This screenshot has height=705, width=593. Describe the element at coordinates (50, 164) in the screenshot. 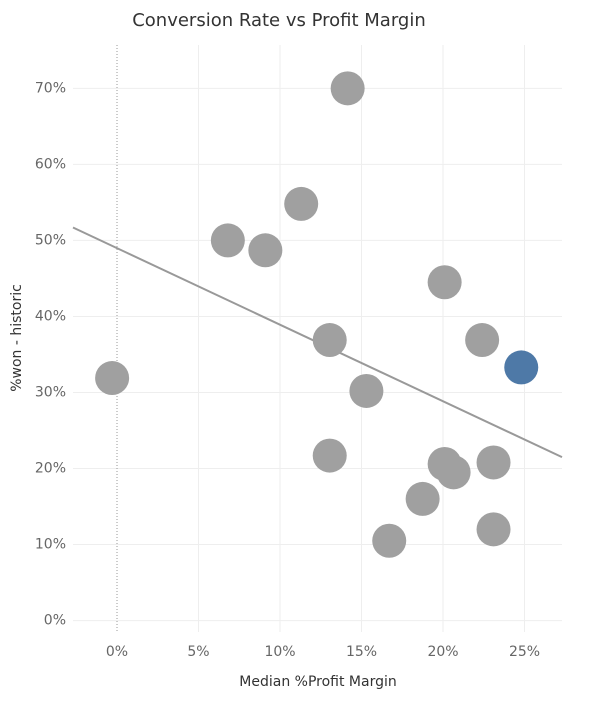

I see `y-tick-label: 60%` at that location.